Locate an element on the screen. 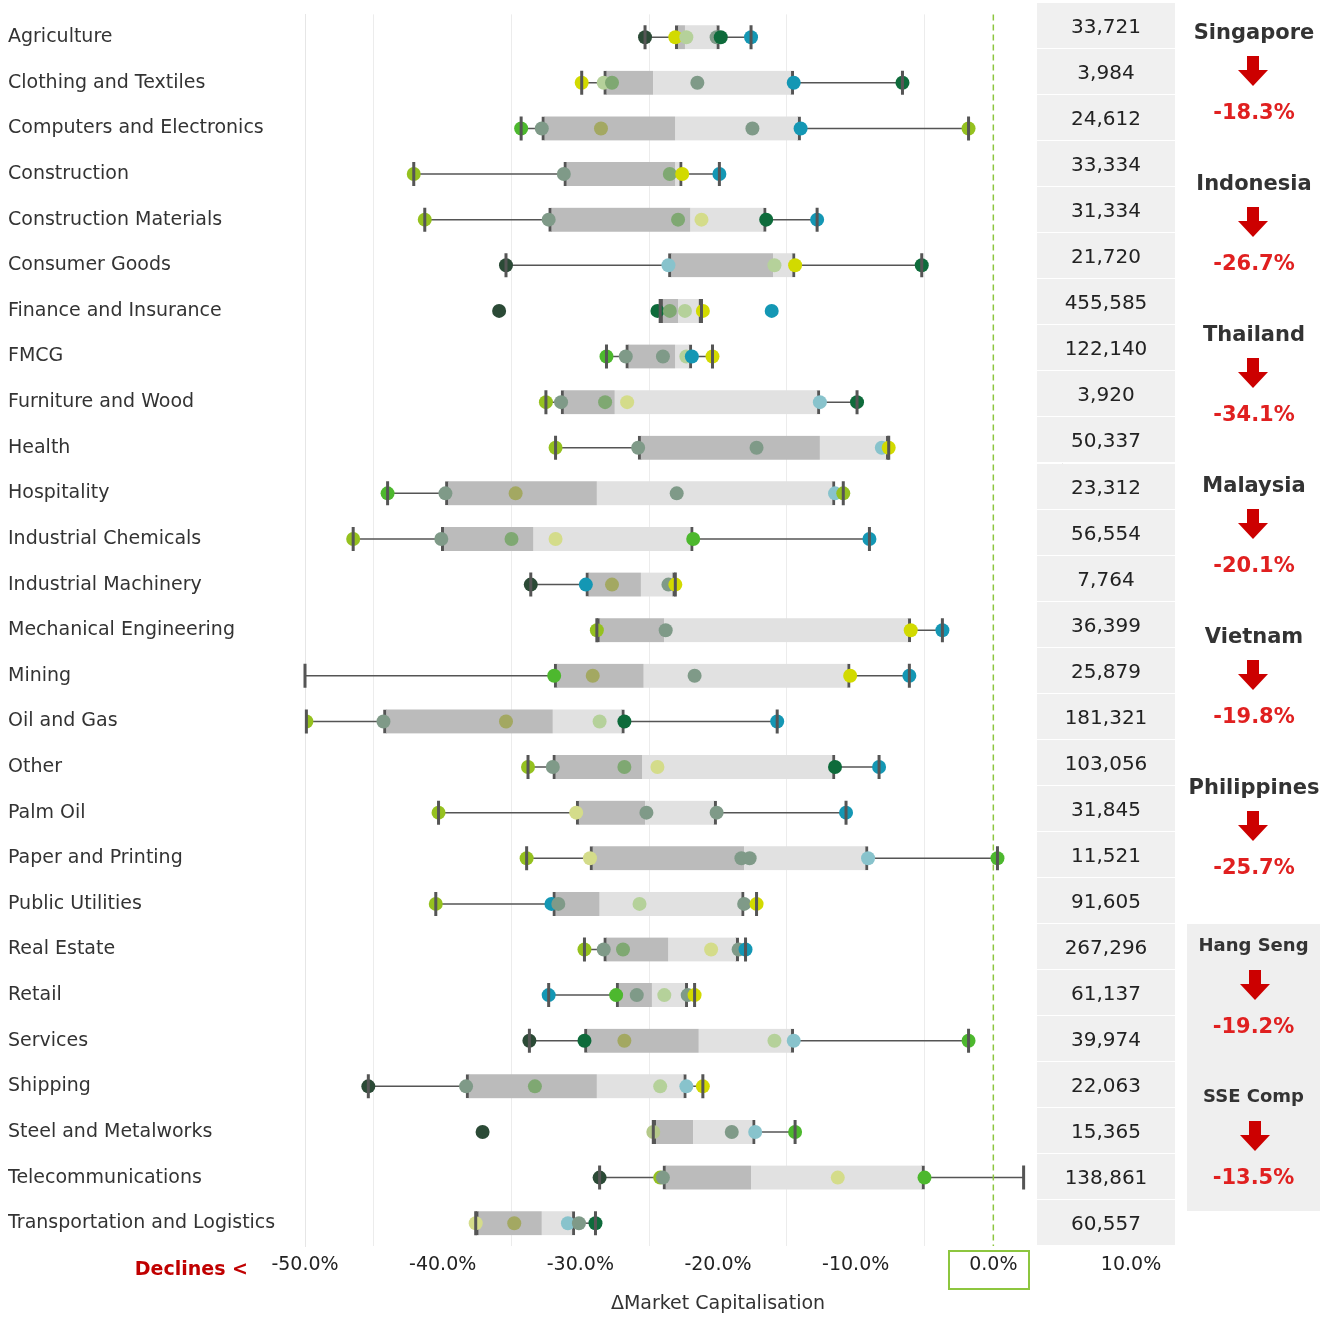 The width and height of the screenshot is (1333, 1319). annotation: 60,557 is located at coordinates (1106, 1223).